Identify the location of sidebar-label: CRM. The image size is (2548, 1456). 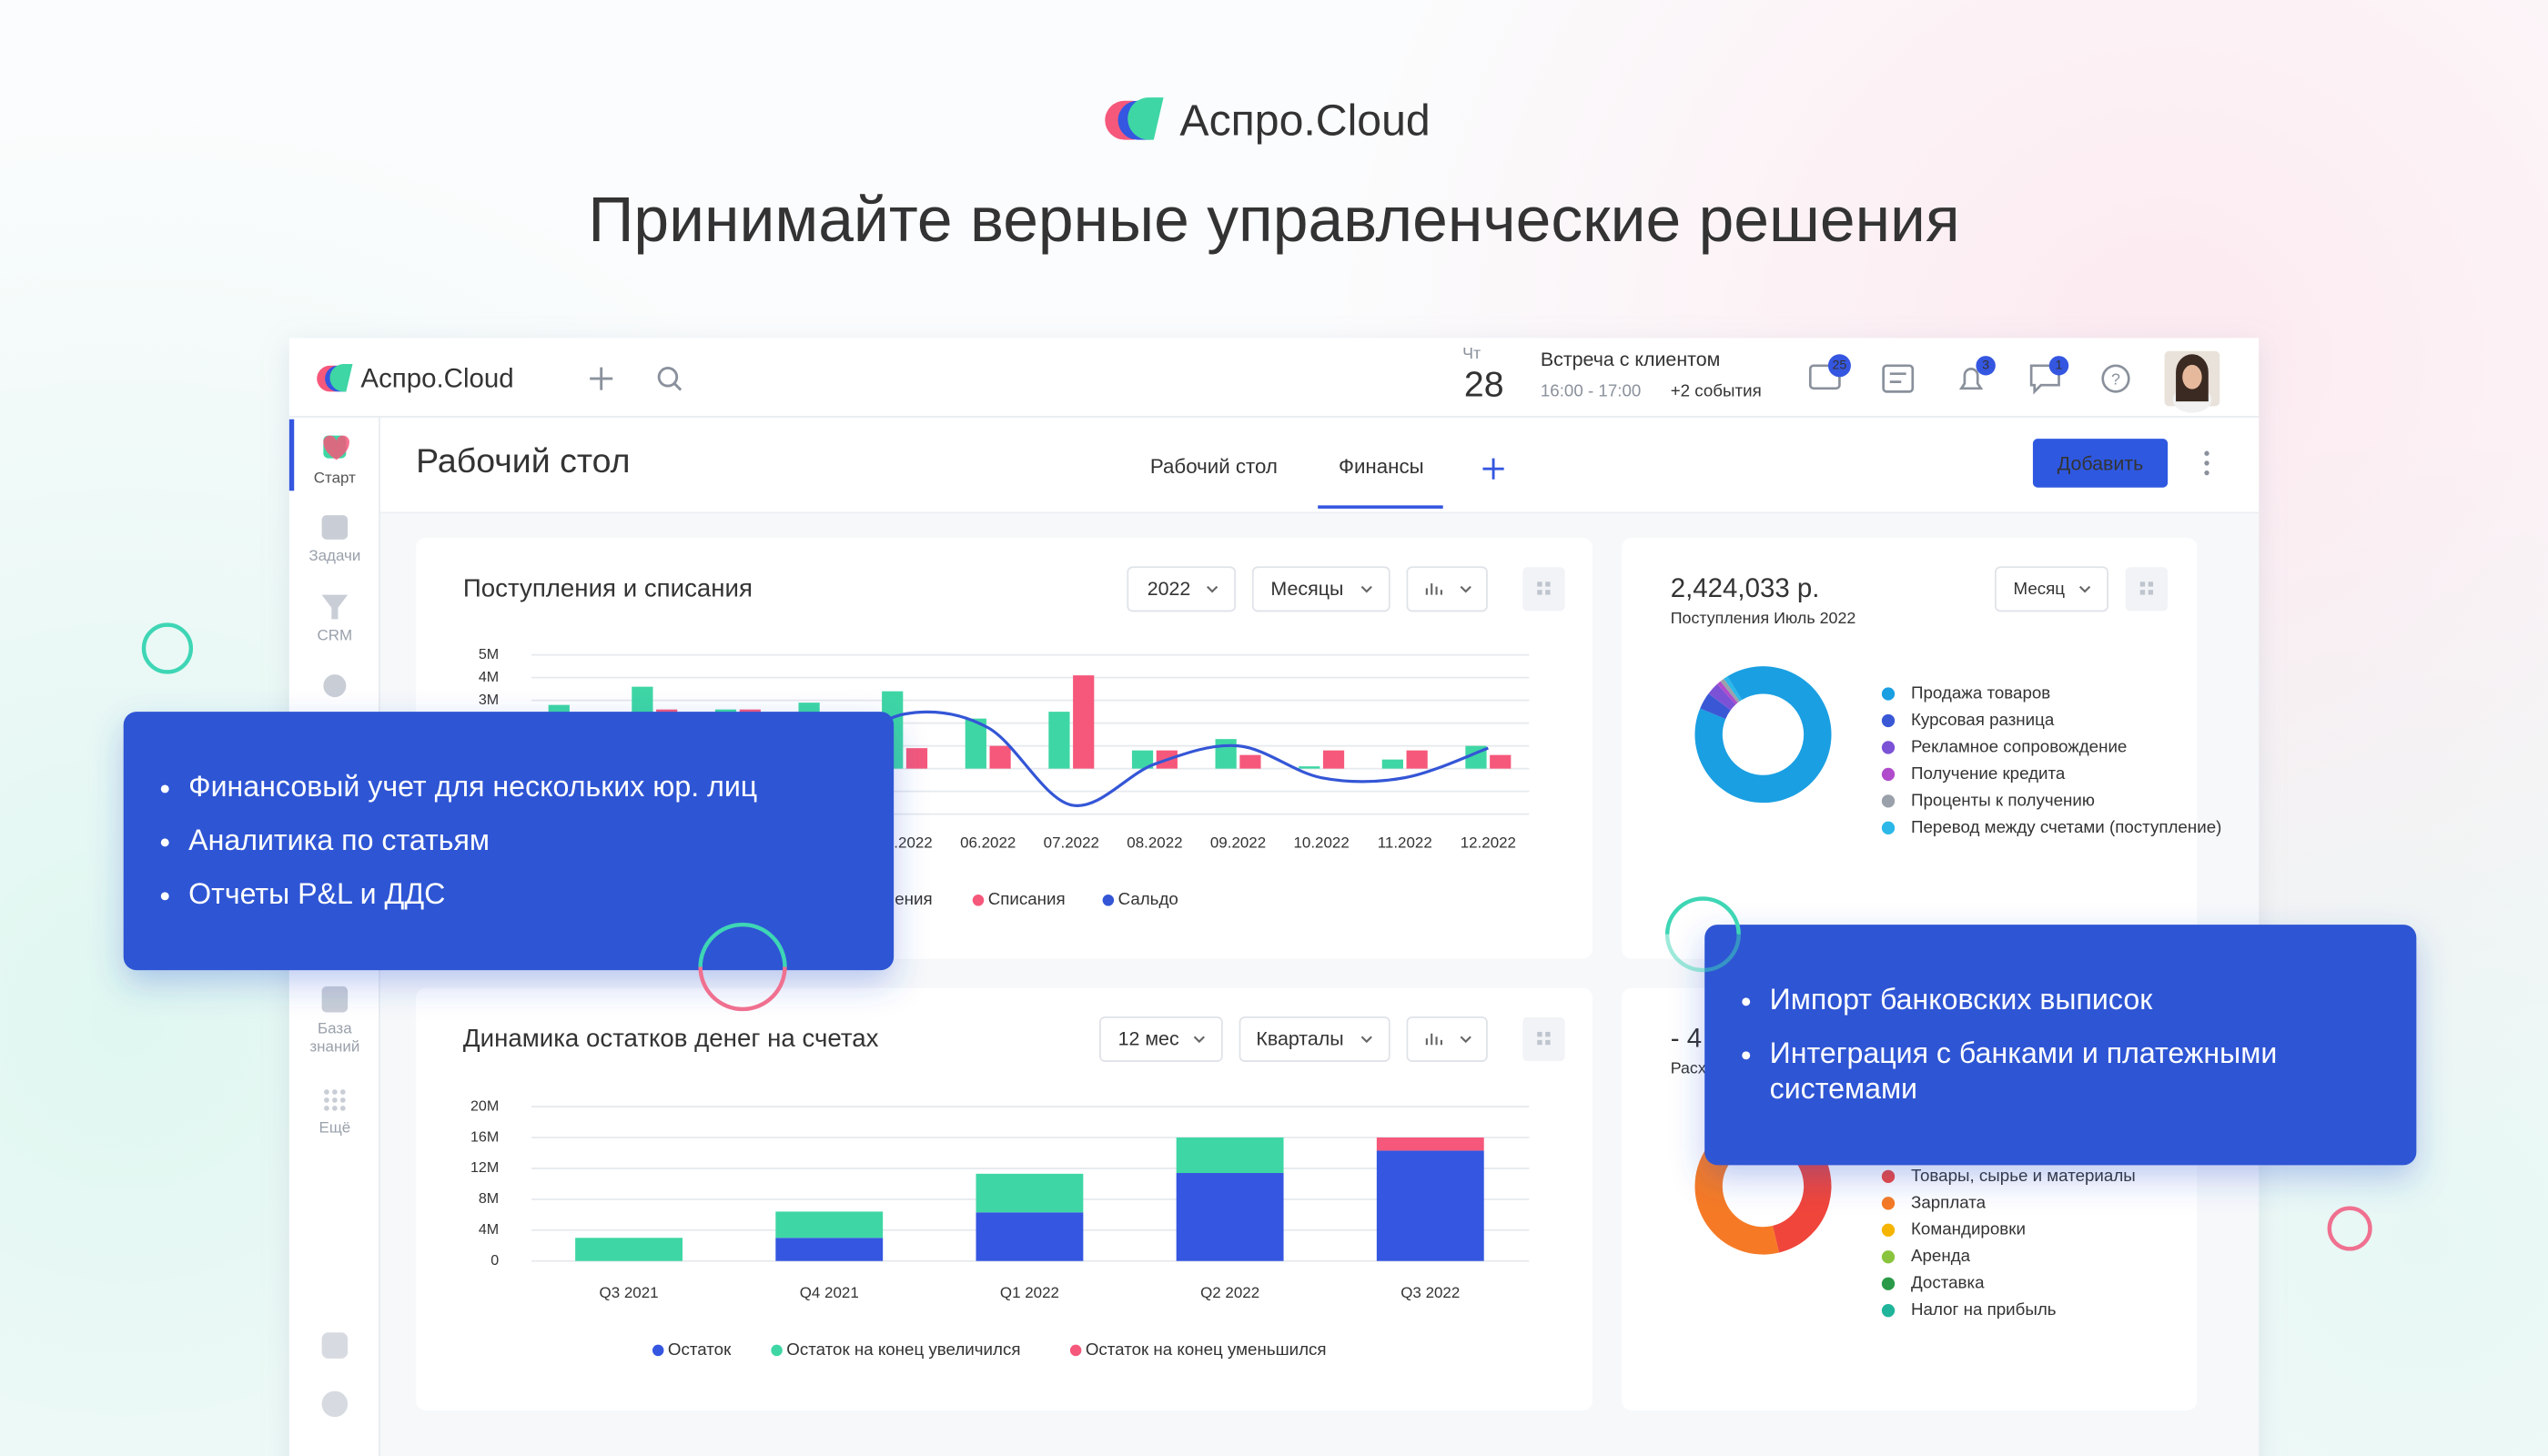
(335, 636).